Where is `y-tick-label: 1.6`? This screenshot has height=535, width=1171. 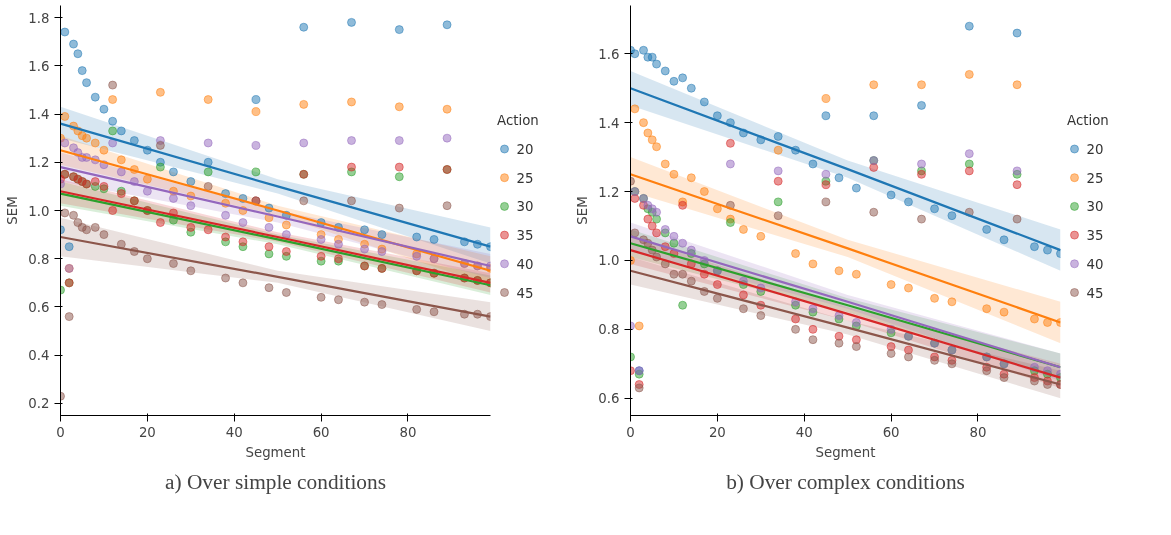 y-tick-label: 1.6 is located at coordinates (609, 54).